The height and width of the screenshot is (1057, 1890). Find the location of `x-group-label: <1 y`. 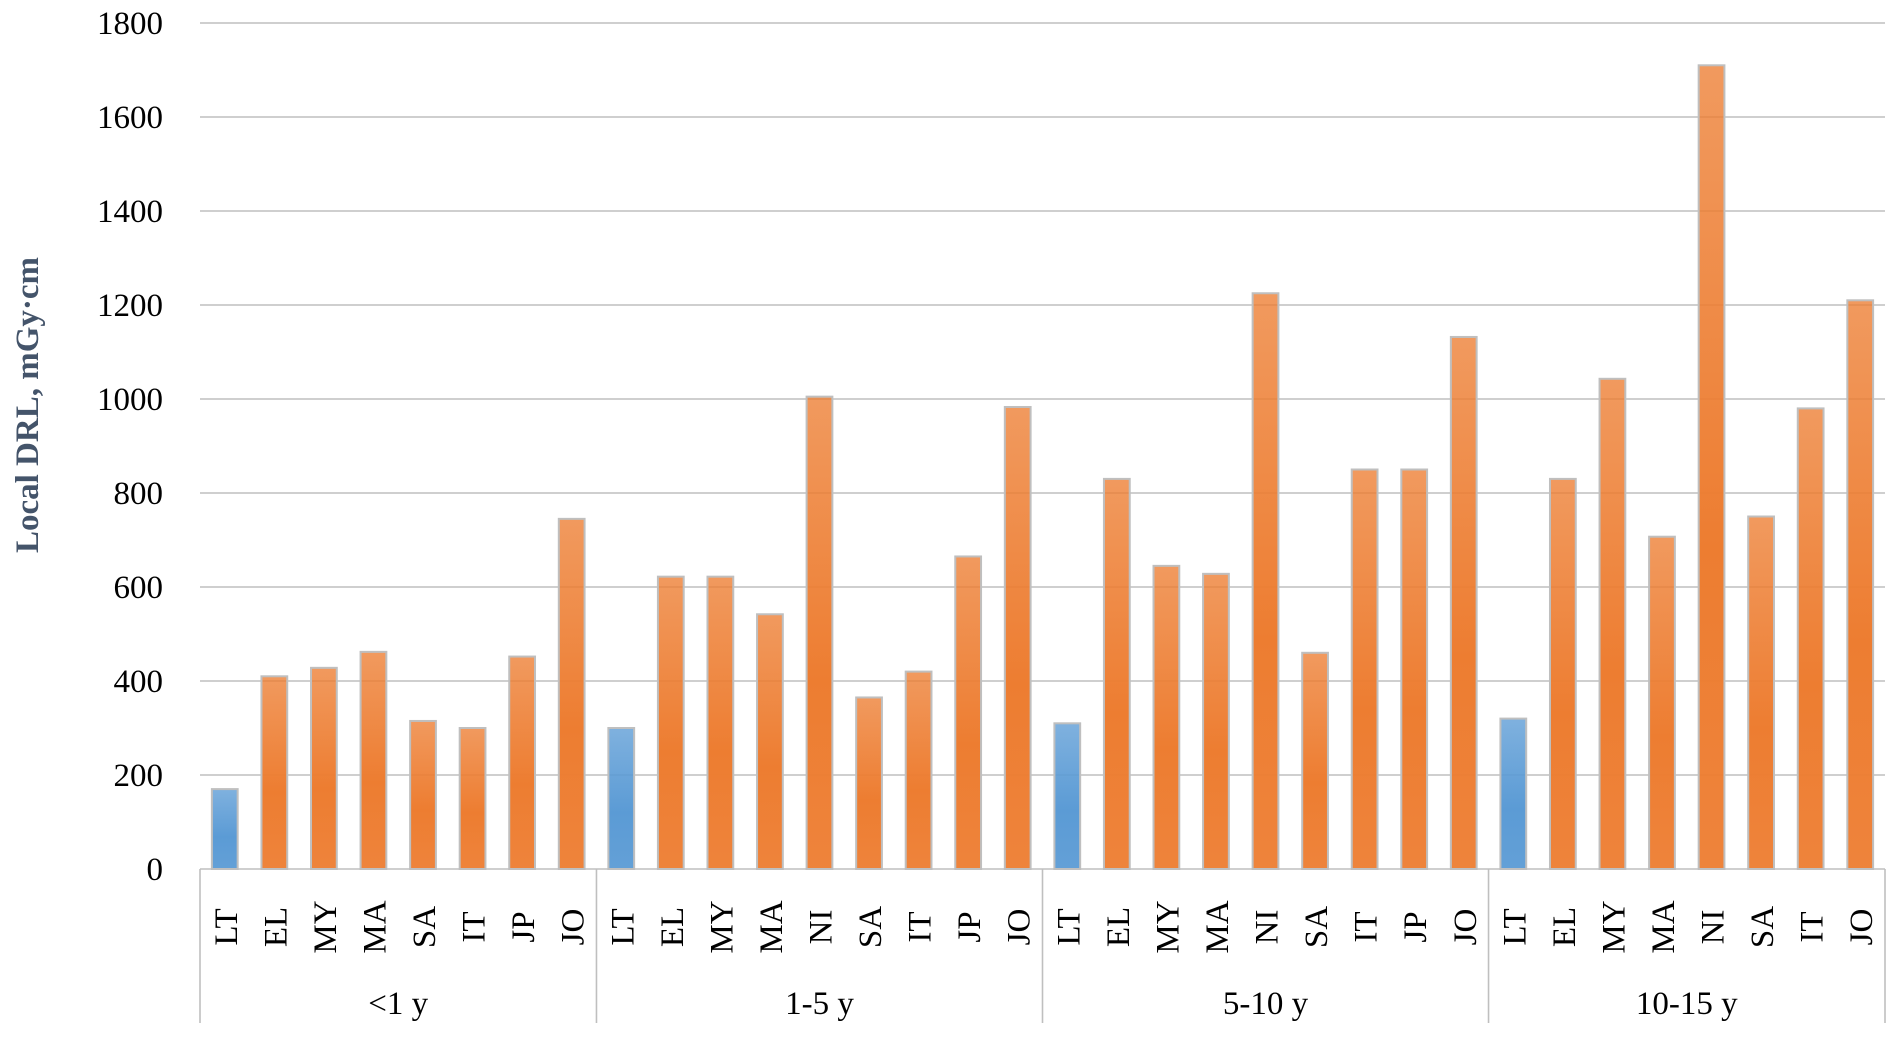

x-group-label: <1 y is located at coordinates (398, 1004).